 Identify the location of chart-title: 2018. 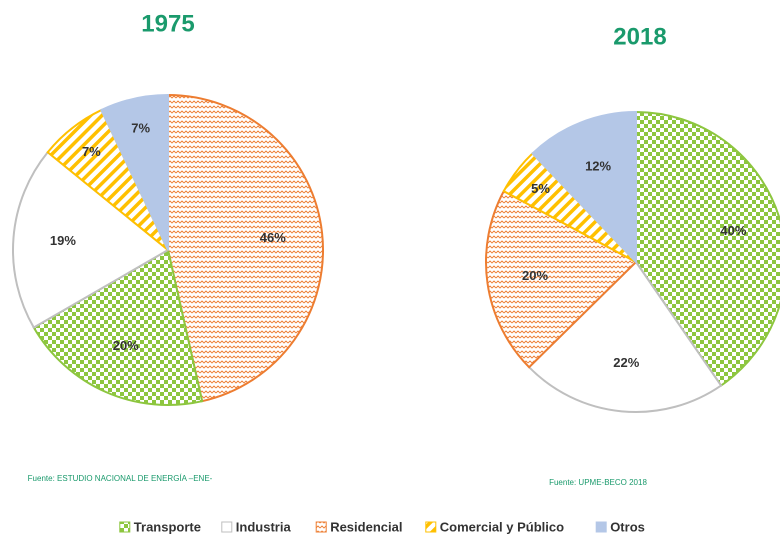
(639, 36).